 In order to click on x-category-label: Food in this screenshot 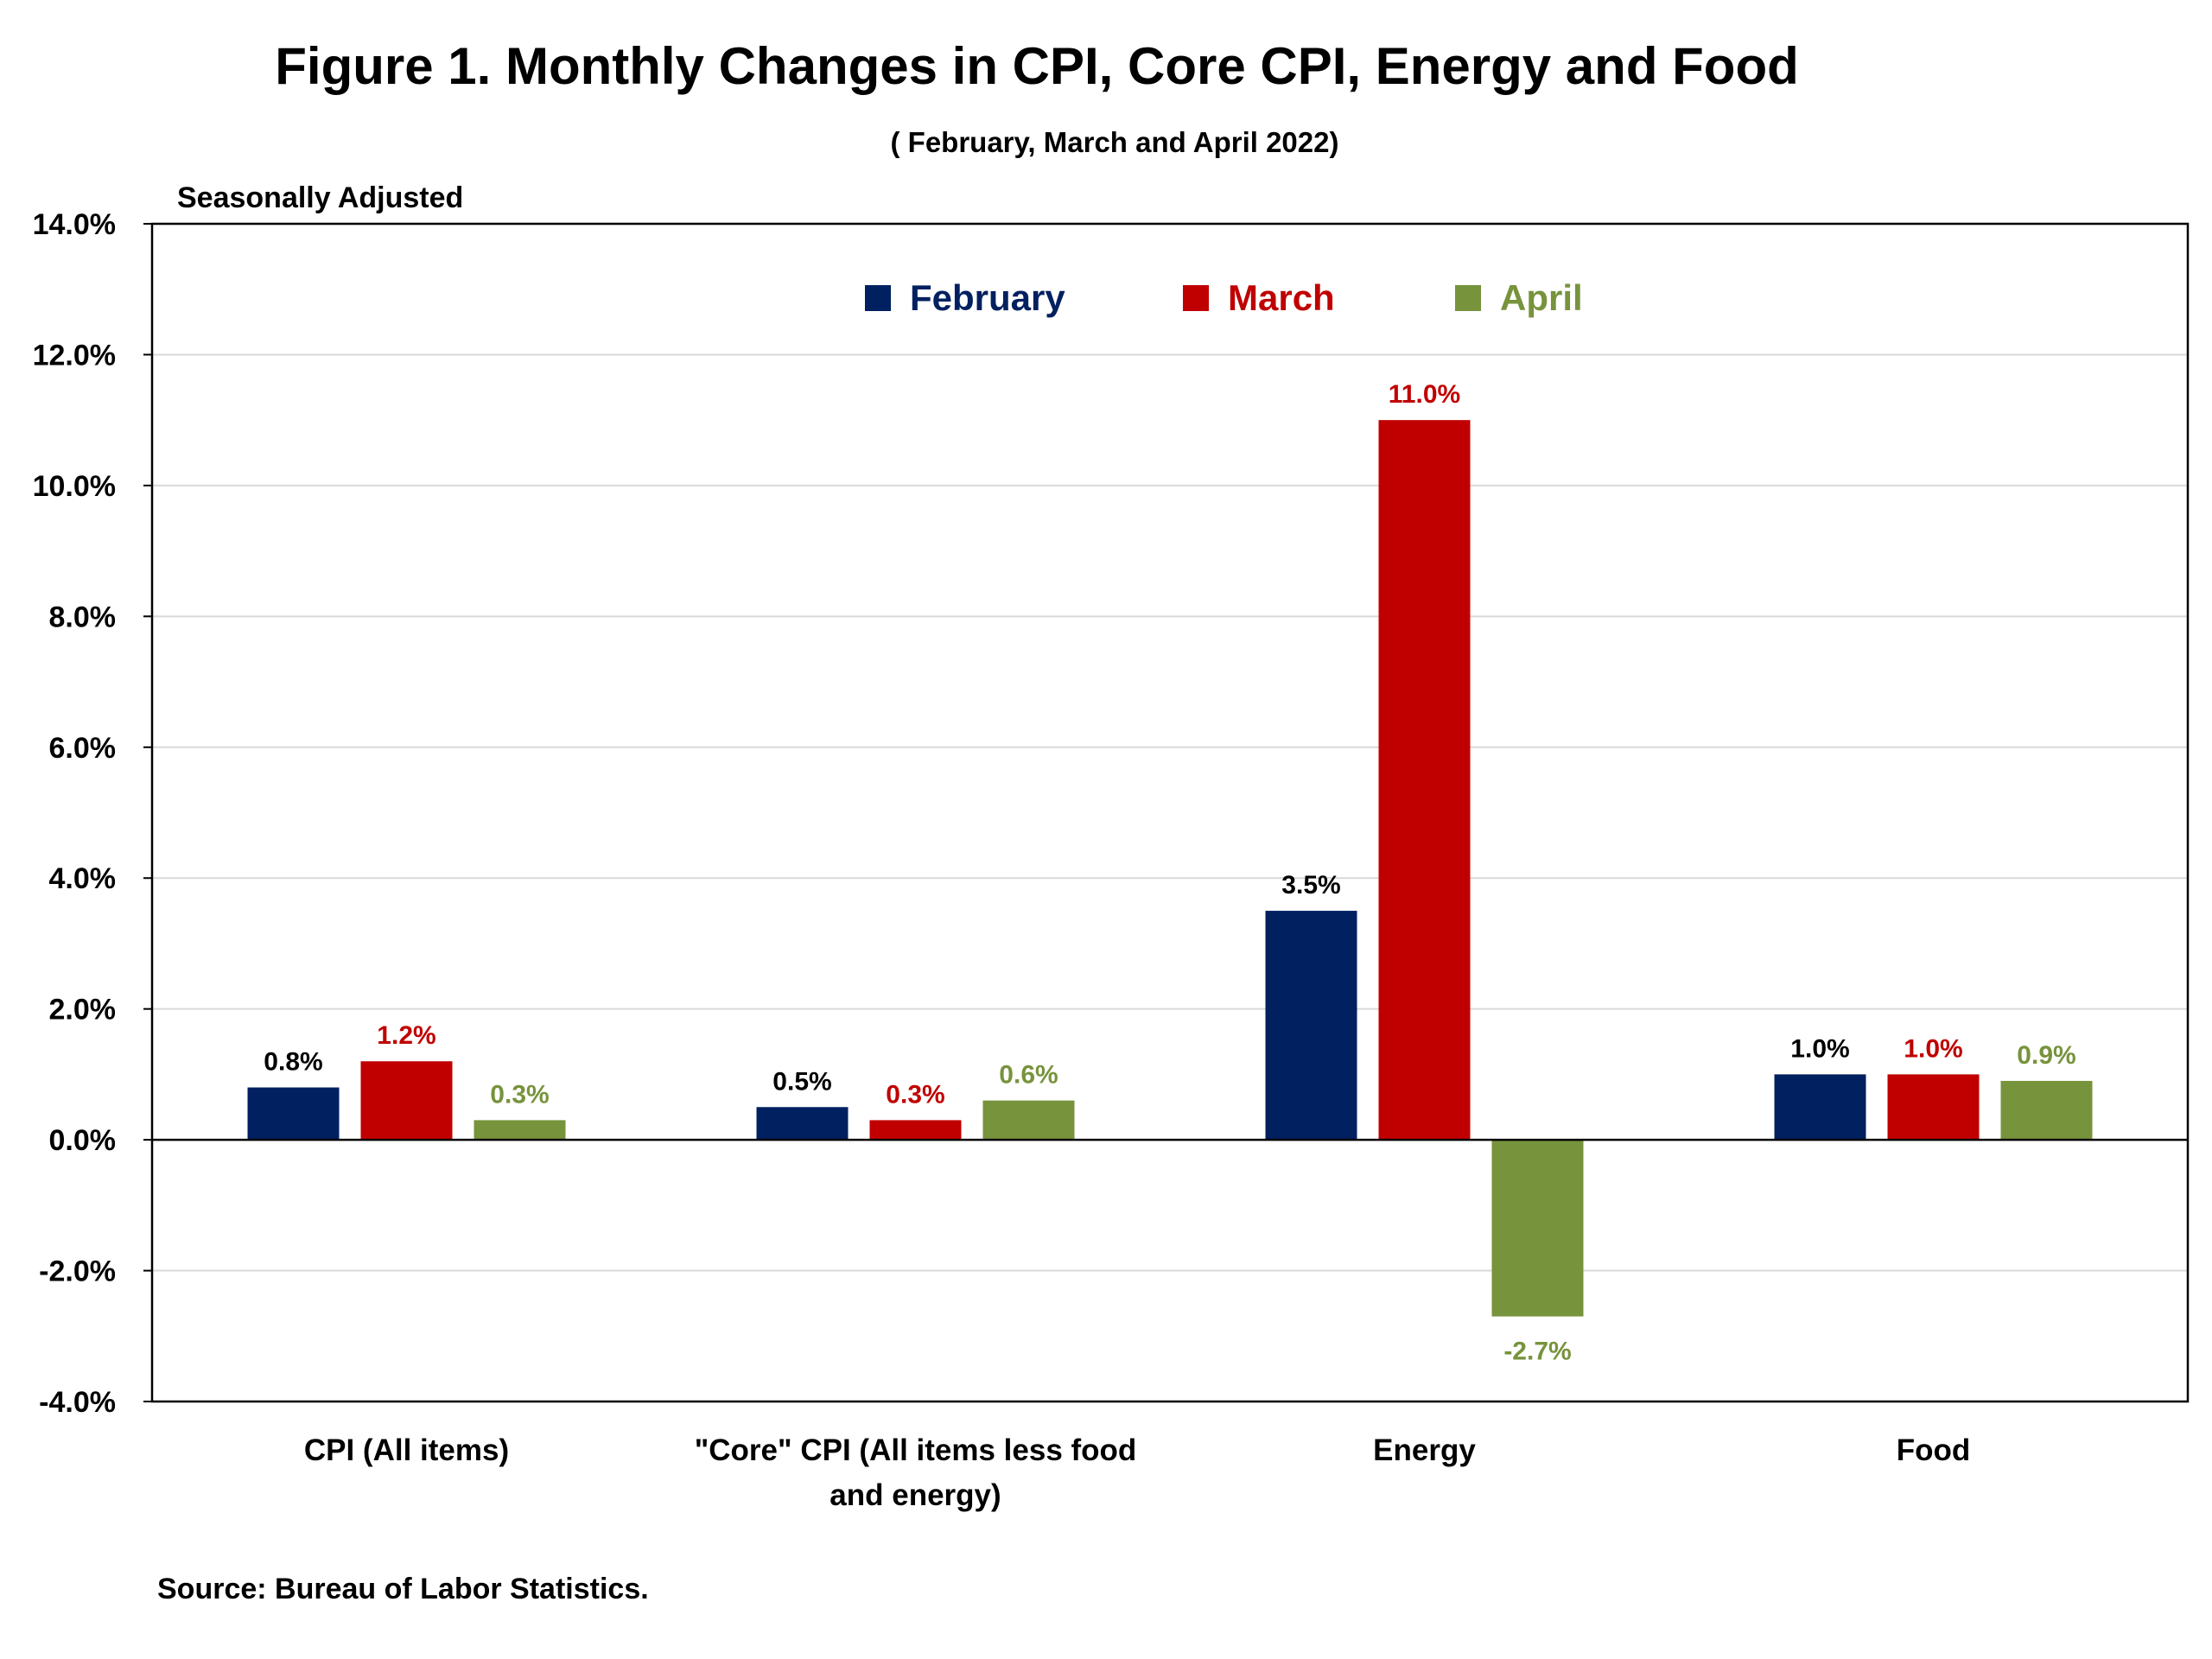, I will do `click(1934, 1450)`.